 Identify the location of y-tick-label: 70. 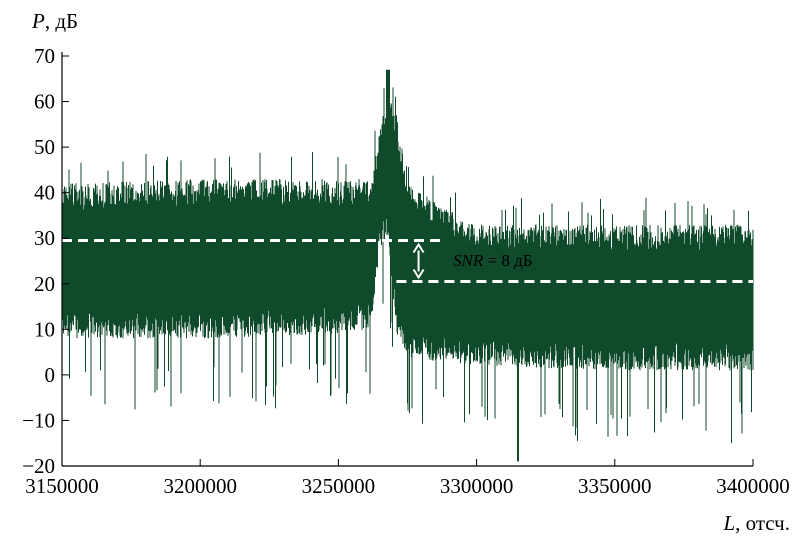
(44, 56).